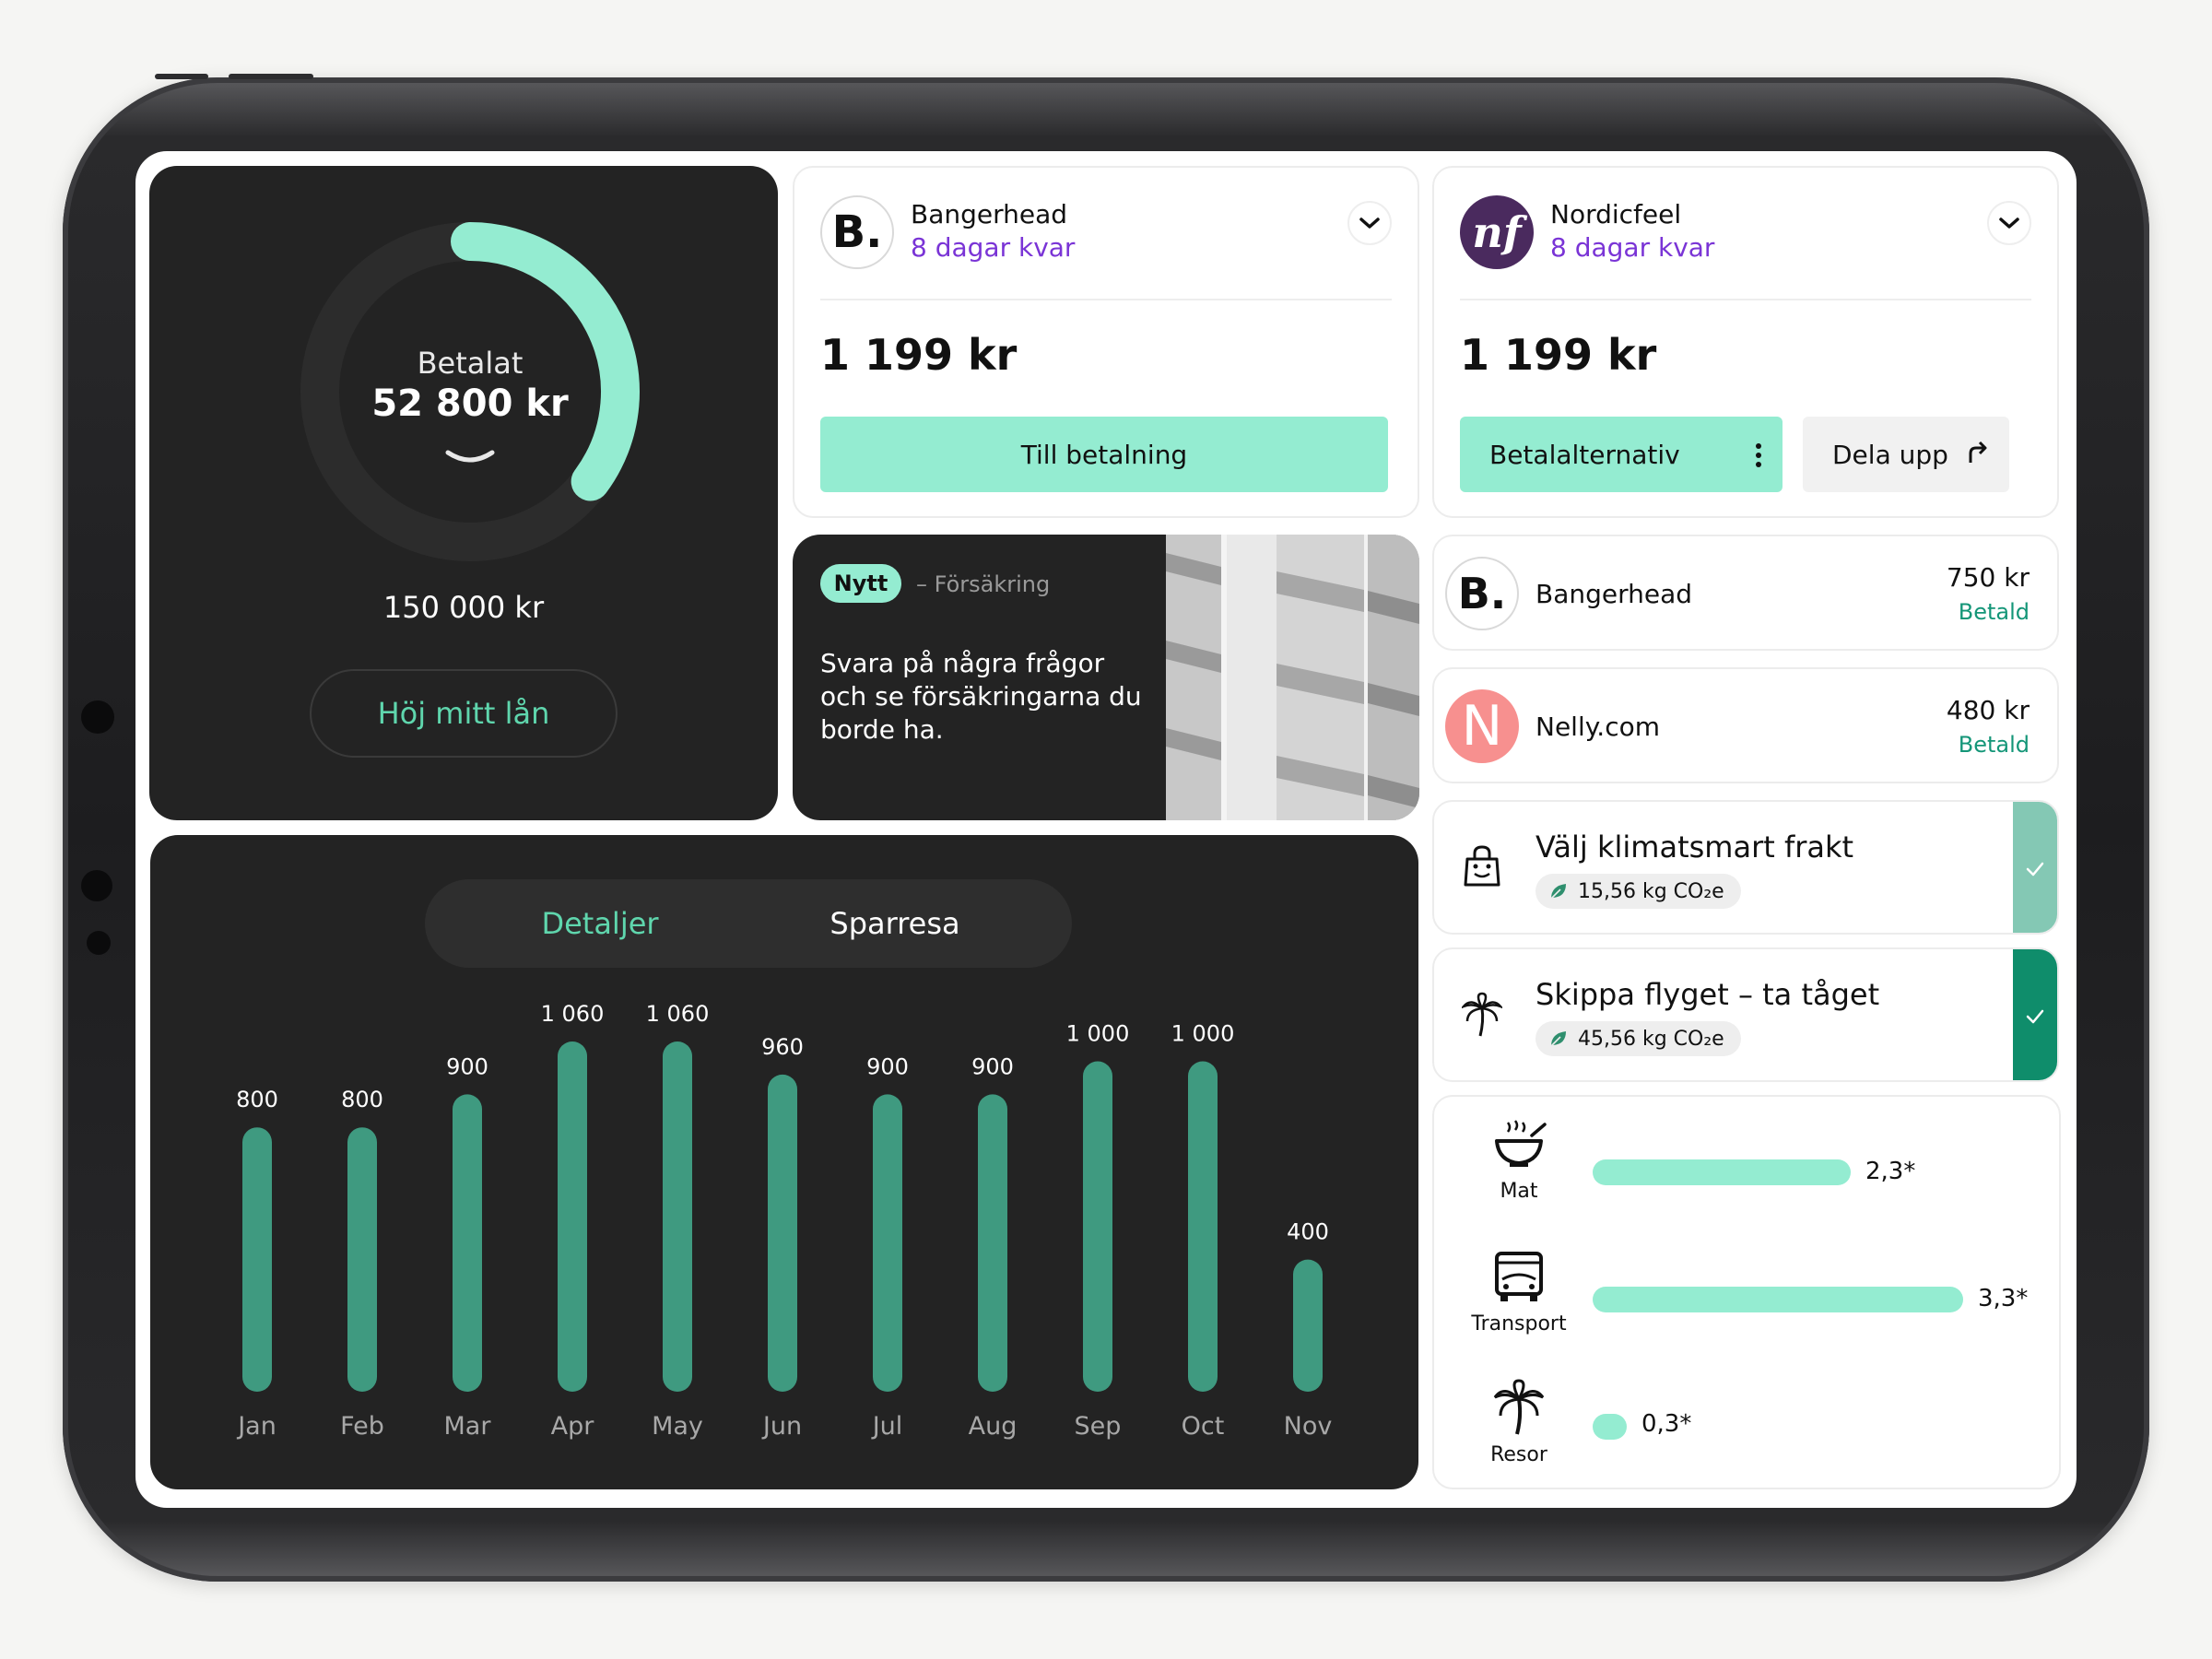 The image size is (2212, 1659). What do you see at coordinates (1890, 454) in the screenshot?
I see `split-payment-label: Dela upp` at bounding box center [1890, 454].